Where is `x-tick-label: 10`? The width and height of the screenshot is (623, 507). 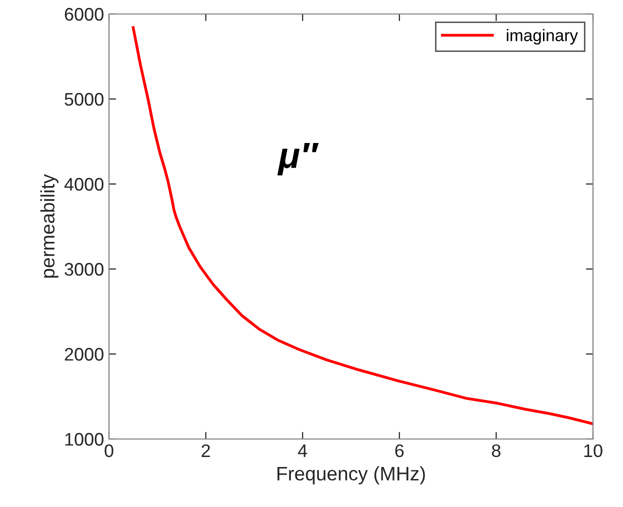 x-tick-label: 10 is located at coordinates (593, 451).